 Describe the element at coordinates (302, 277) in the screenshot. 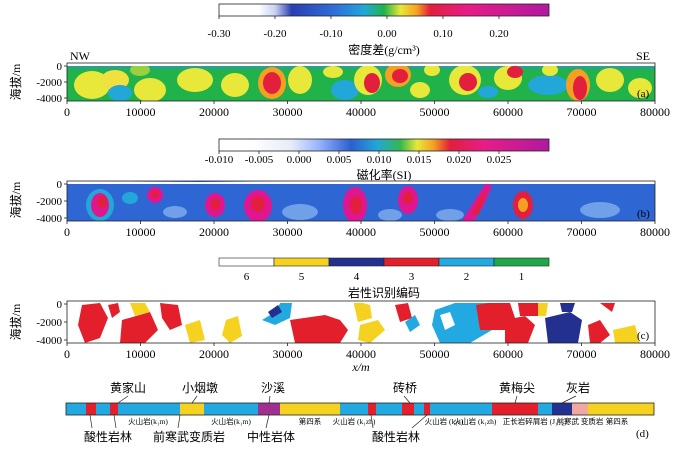

I see `lithology-code-label: 5` at that location.